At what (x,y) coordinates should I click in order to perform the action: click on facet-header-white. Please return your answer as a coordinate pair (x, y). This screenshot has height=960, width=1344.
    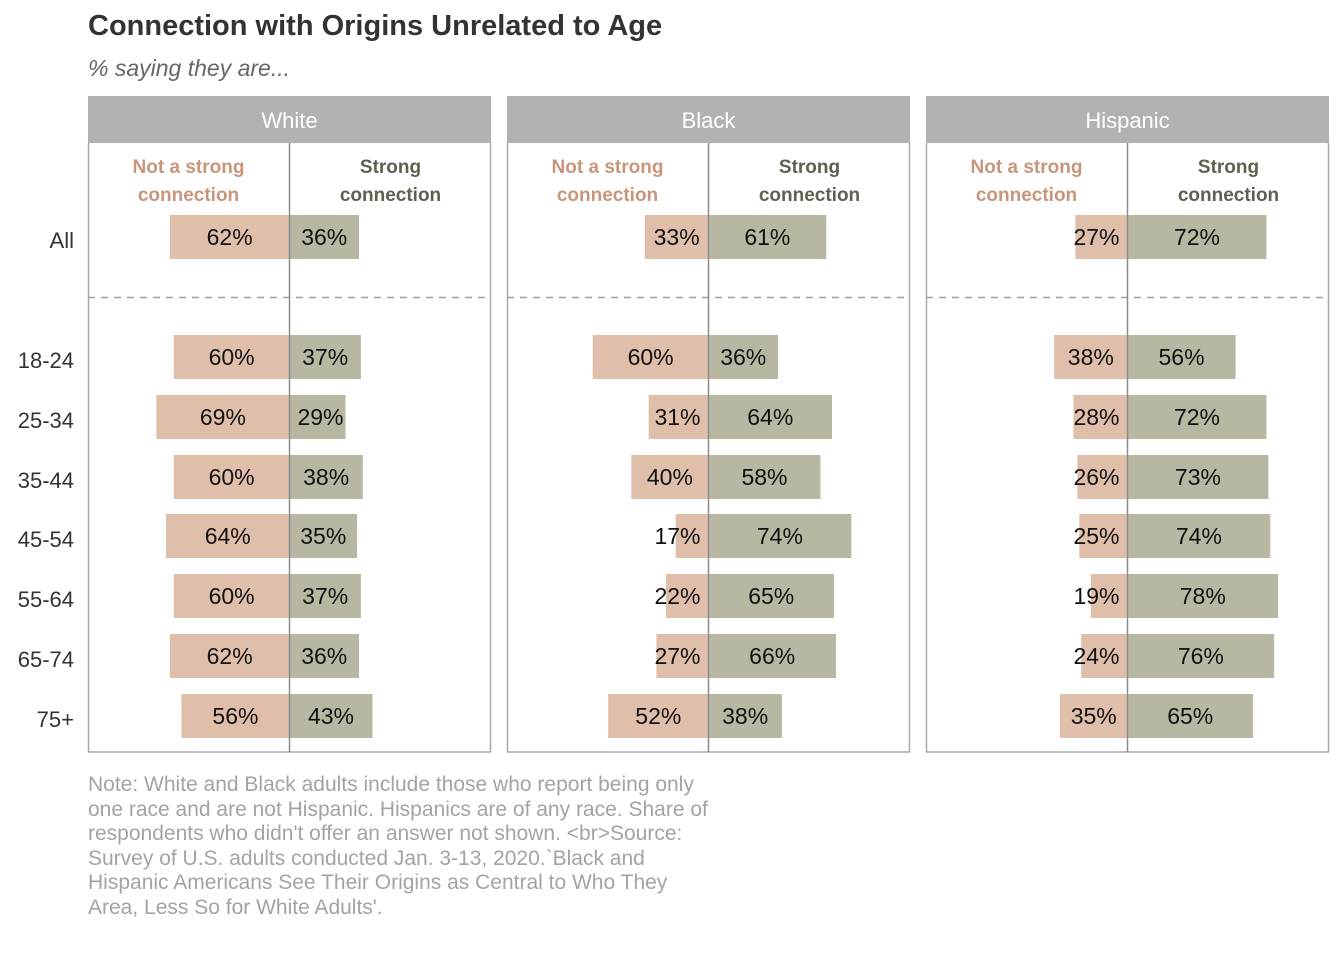
    Looking at the image, I should click on (289, 119).